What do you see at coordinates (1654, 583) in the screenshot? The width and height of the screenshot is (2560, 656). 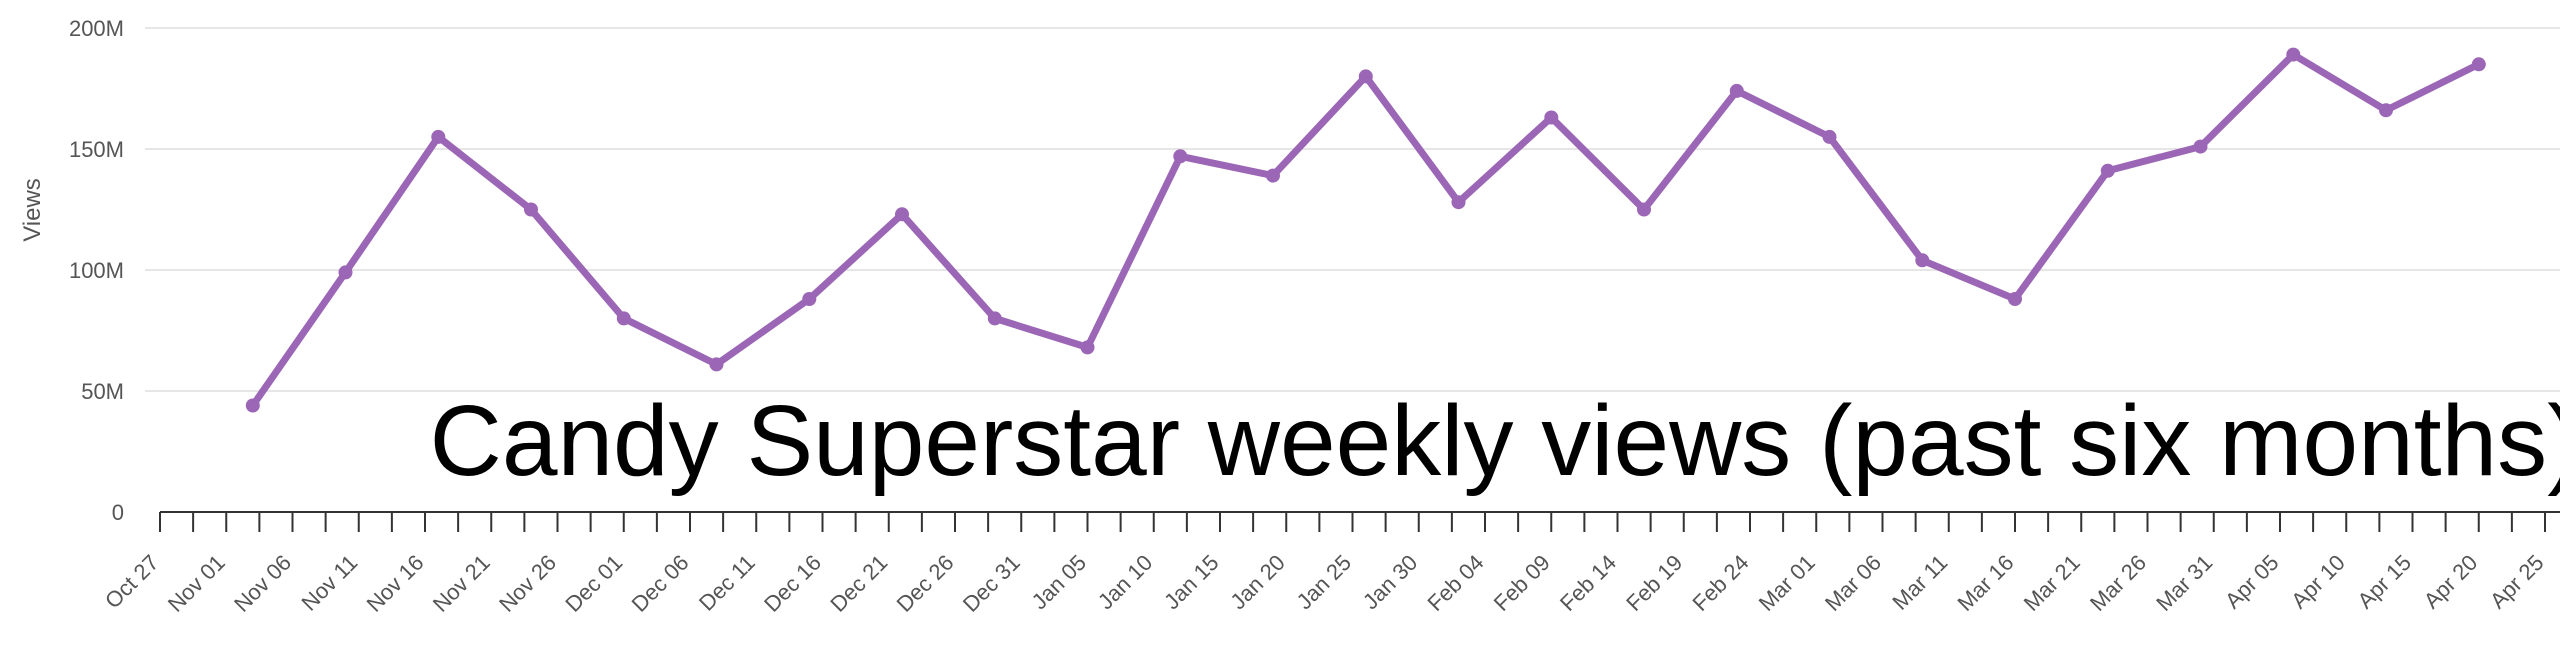 I see `x-tick-label: Feb 19` at bounding box center [1654, 583].